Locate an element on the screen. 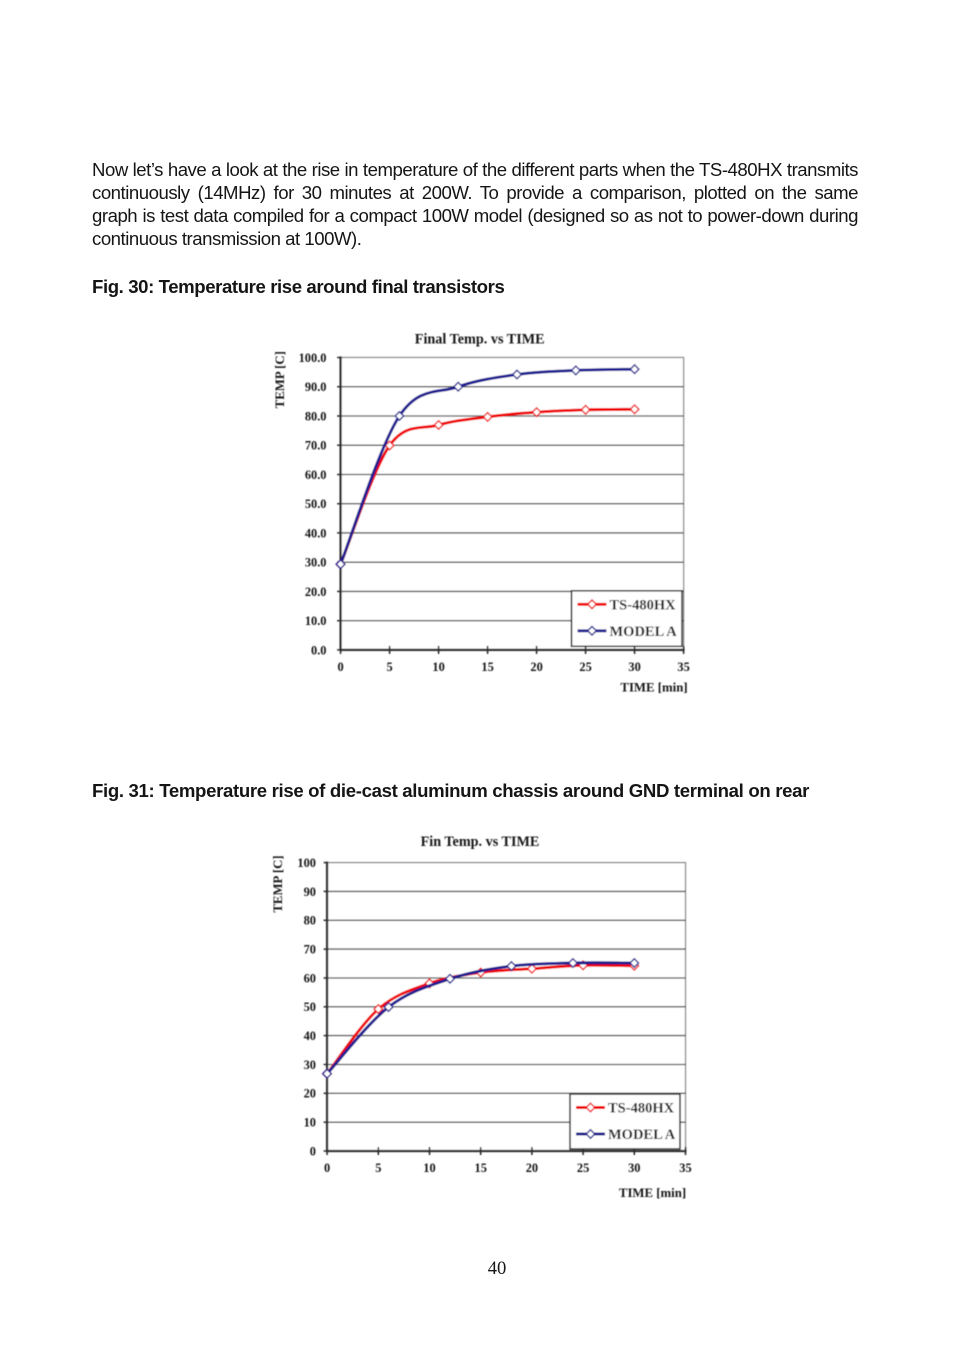 The image size is (954, 1351). svg-text: 40.0 is located at coordinates (316, 533).